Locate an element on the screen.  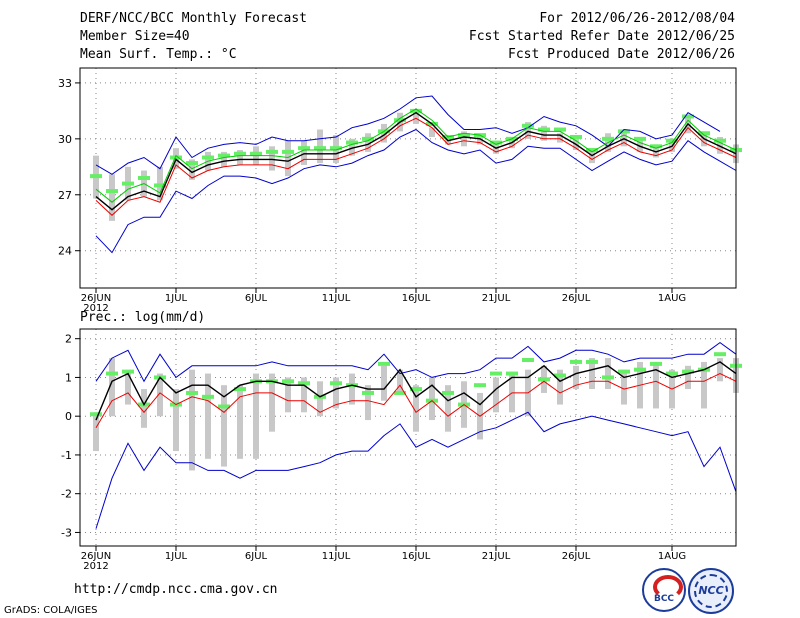
precip-max-line is located at coordinates (416, 362).